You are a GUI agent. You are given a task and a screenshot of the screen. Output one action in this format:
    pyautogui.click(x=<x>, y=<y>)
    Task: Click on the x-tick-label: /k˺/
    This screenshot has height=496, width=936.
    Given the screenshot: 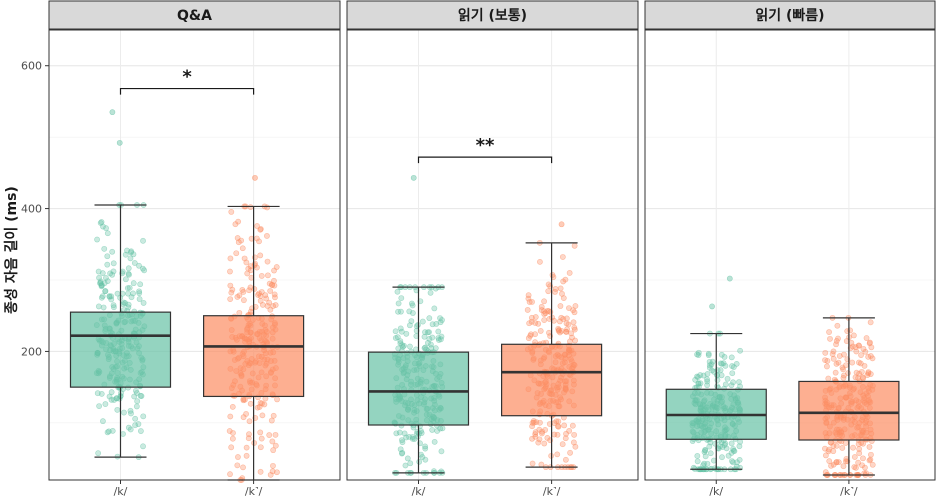 What is the action you would take?
    pyautogui.click(x=552, y=490)
    